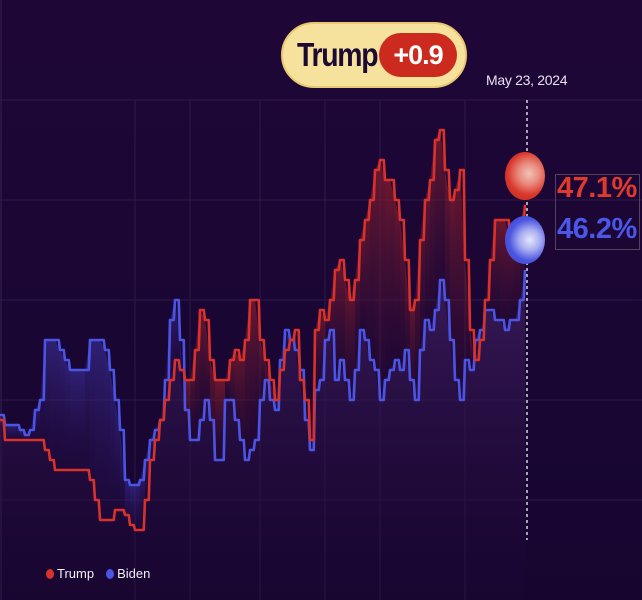 This screenshot has width=642, height=600. I want to click on tooltip-value-box, so click(597, 212).